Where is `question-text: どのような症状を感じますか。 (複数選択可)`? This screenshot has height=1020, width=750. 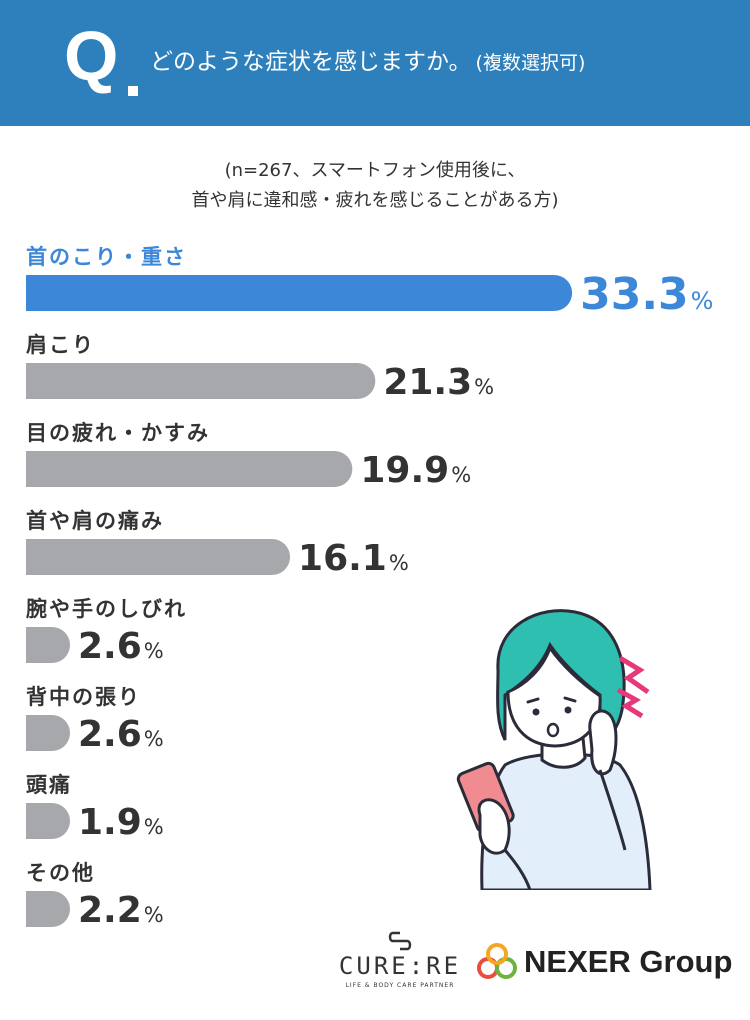
question-text: どのような症状を感じますか。 (複数選択可) is located at coordinates (367, 62).